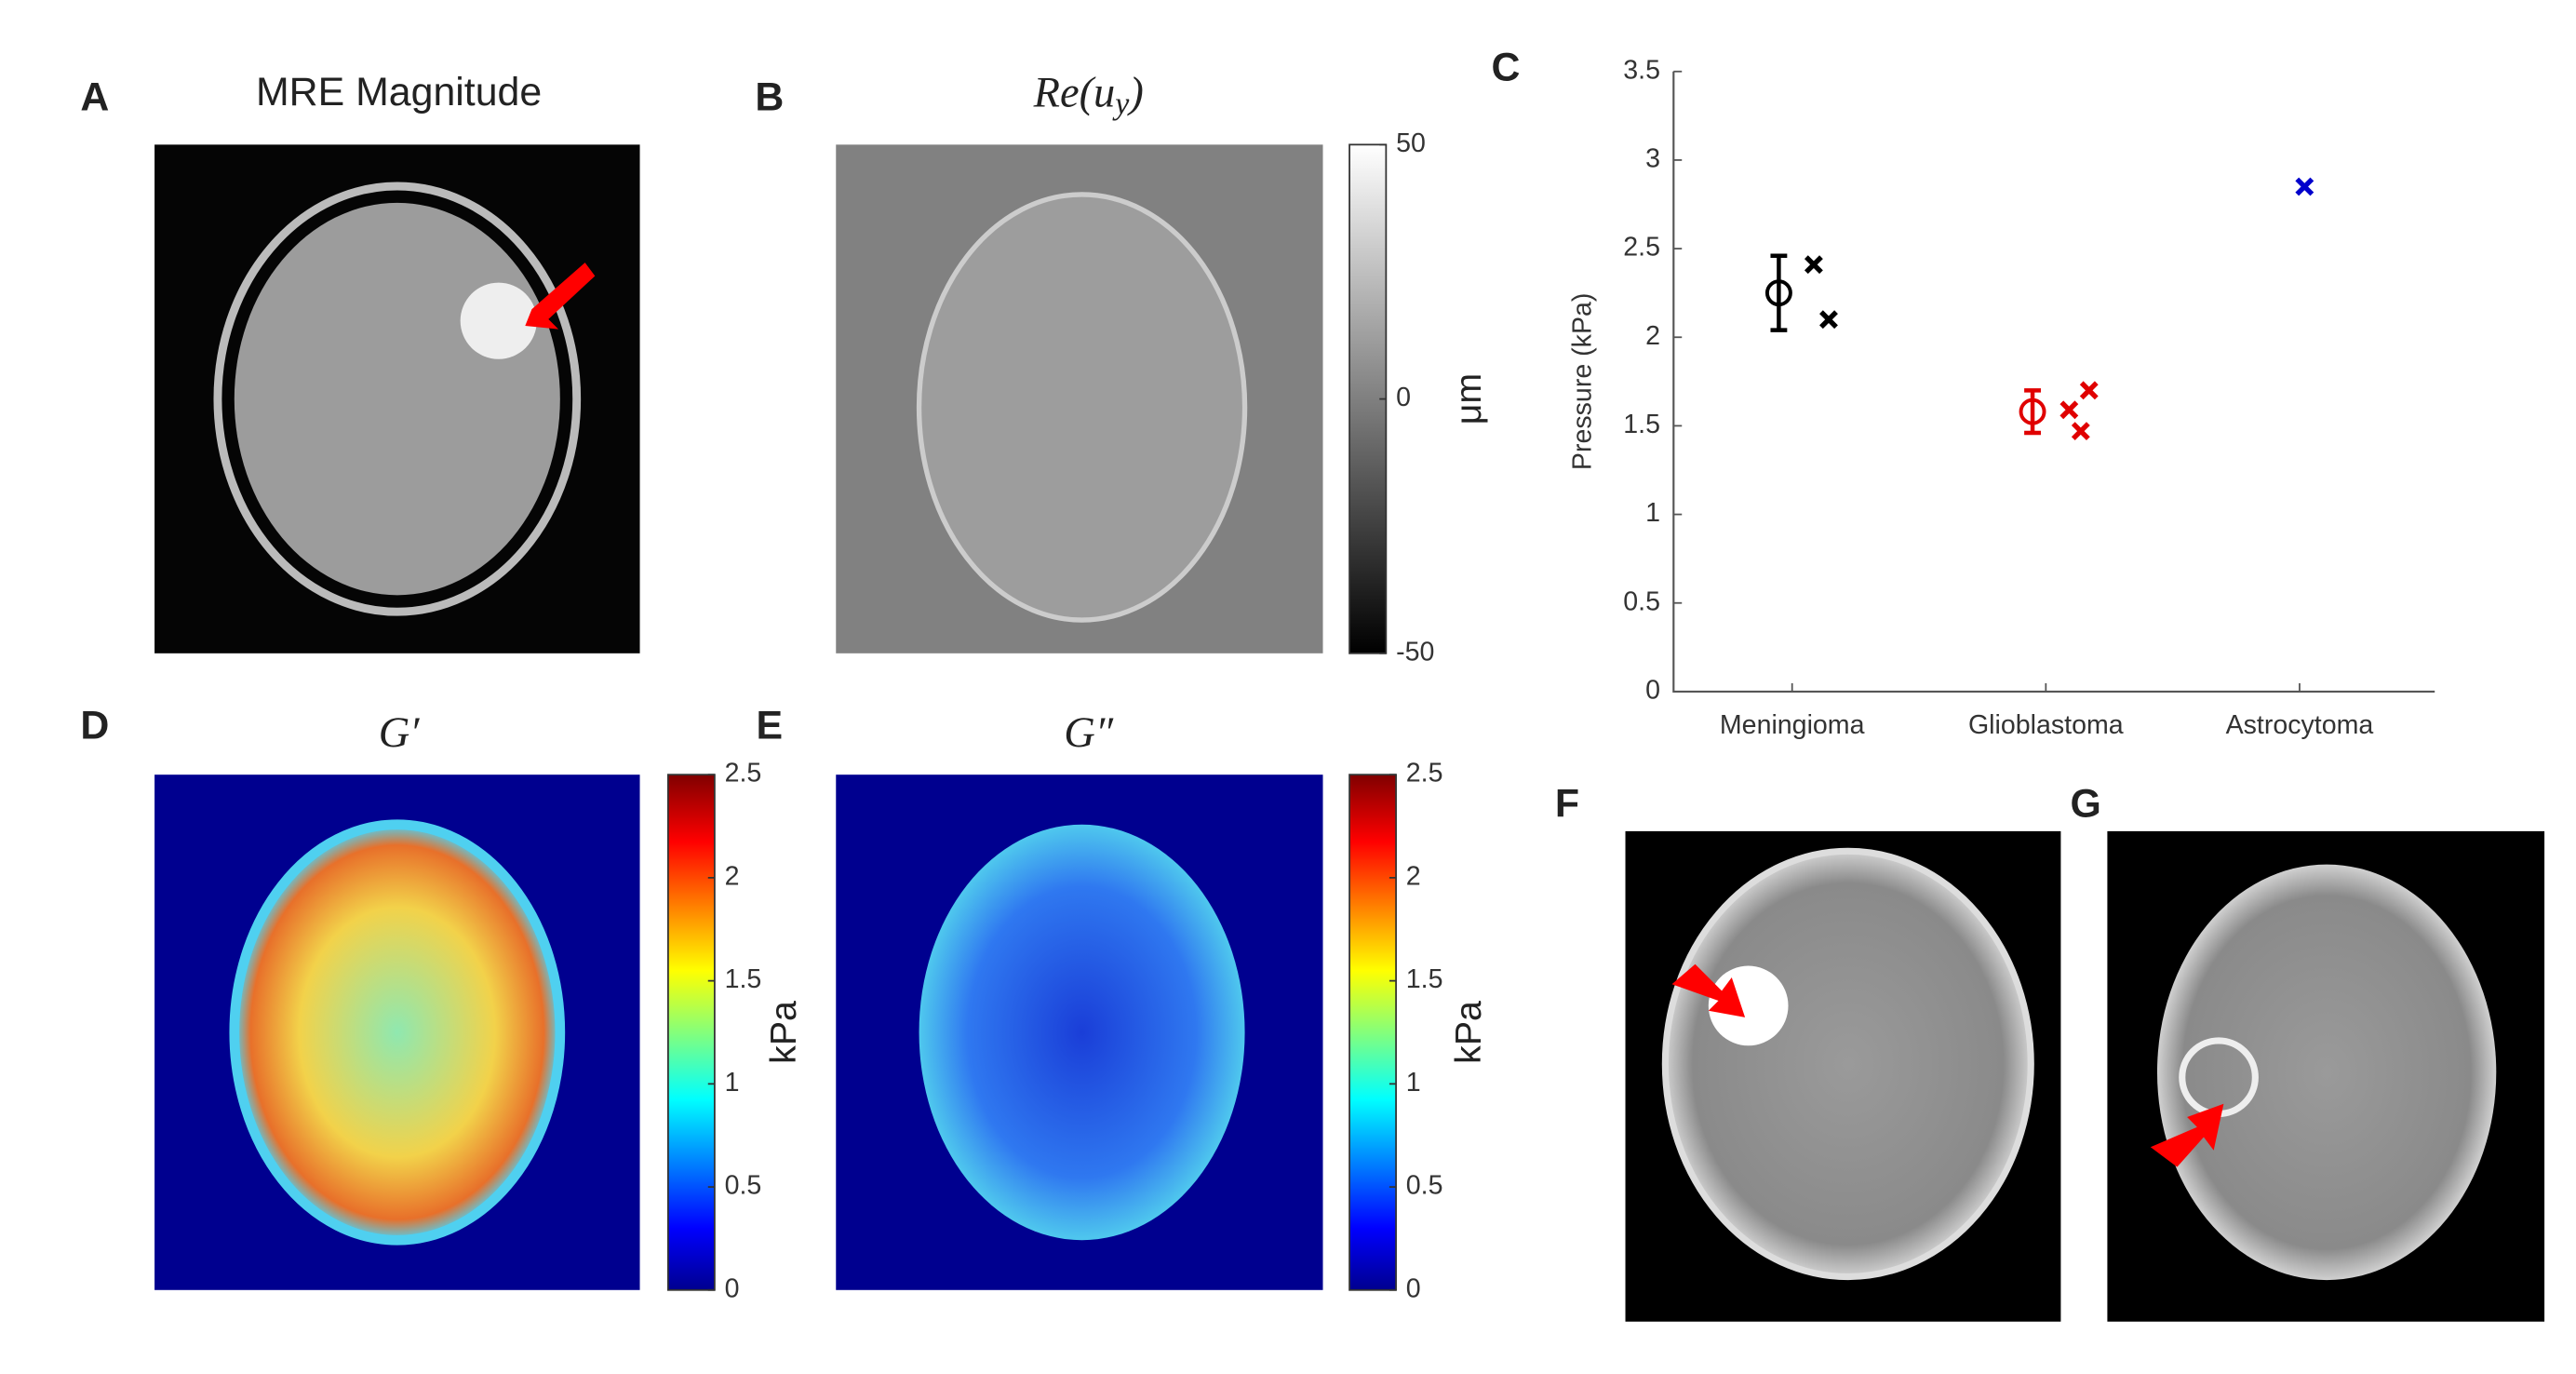  I want to click on y-tick-label: 2, so click(1652, 336).